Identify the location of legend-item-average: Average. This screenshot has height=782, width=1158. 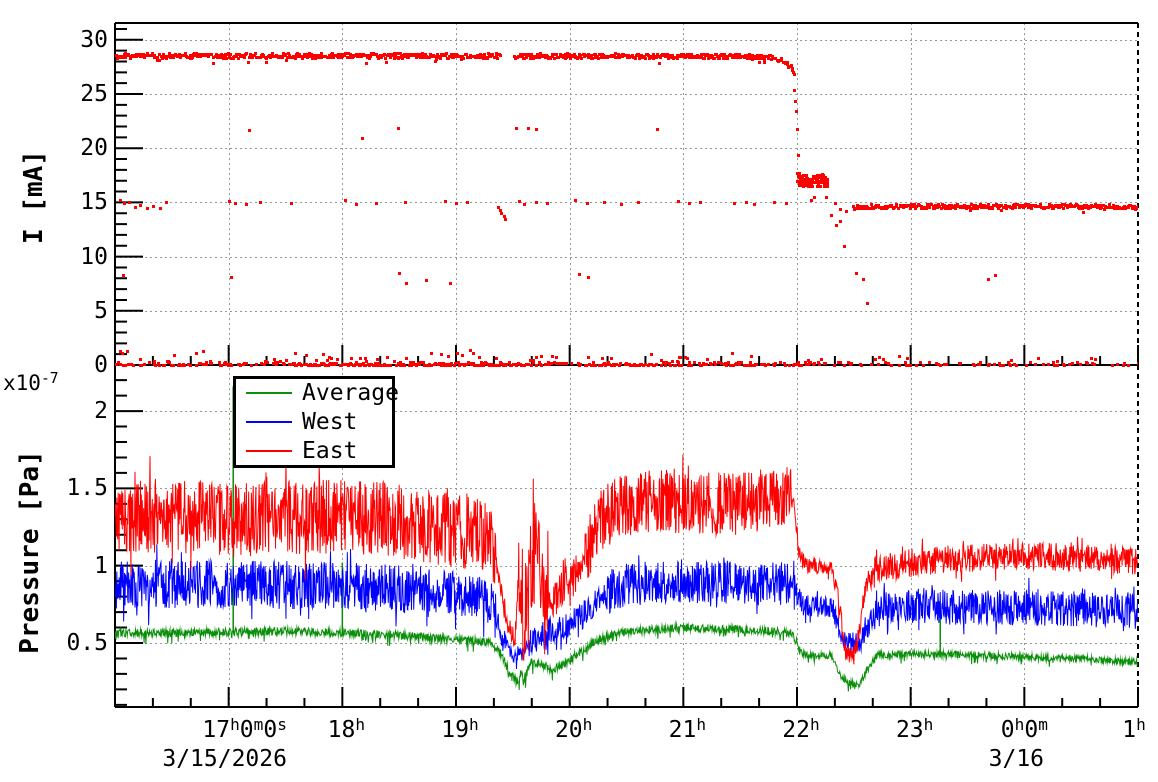
(317, 393).